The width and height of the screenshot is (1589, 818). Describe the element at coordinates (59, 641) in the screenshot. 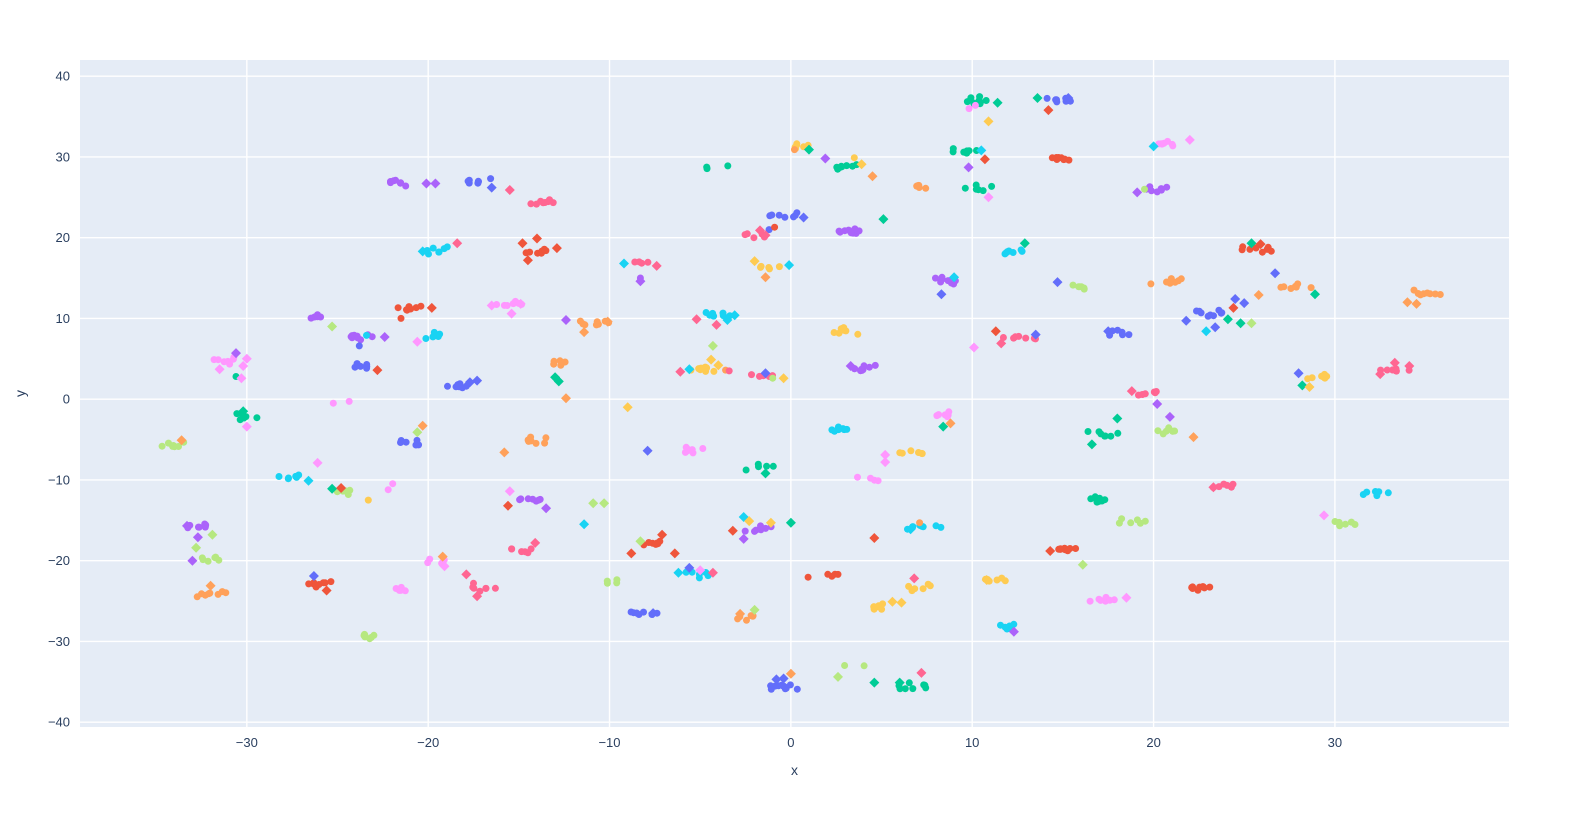

I see `y-tick-label: −30` at that location.